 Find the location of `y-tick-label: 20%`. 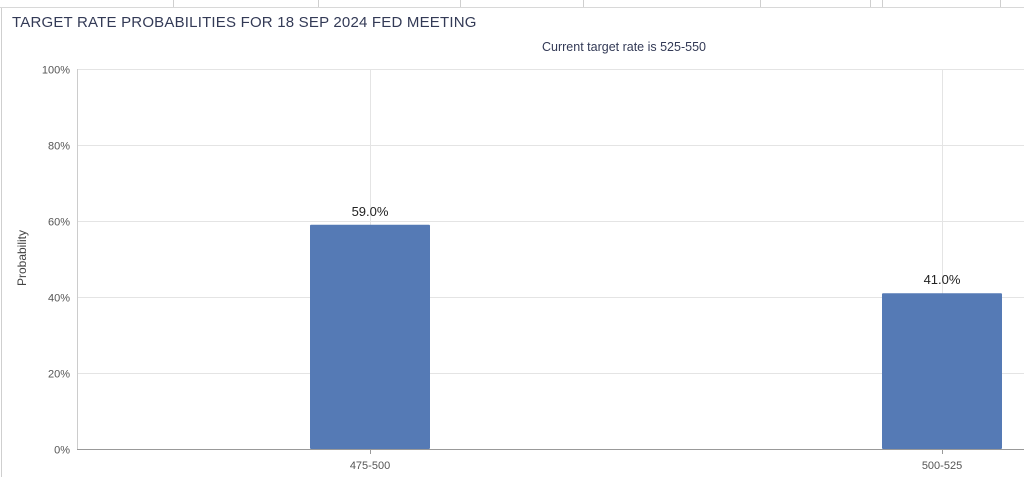

y-tick-label: 20% is located at coordinates (59, 375).